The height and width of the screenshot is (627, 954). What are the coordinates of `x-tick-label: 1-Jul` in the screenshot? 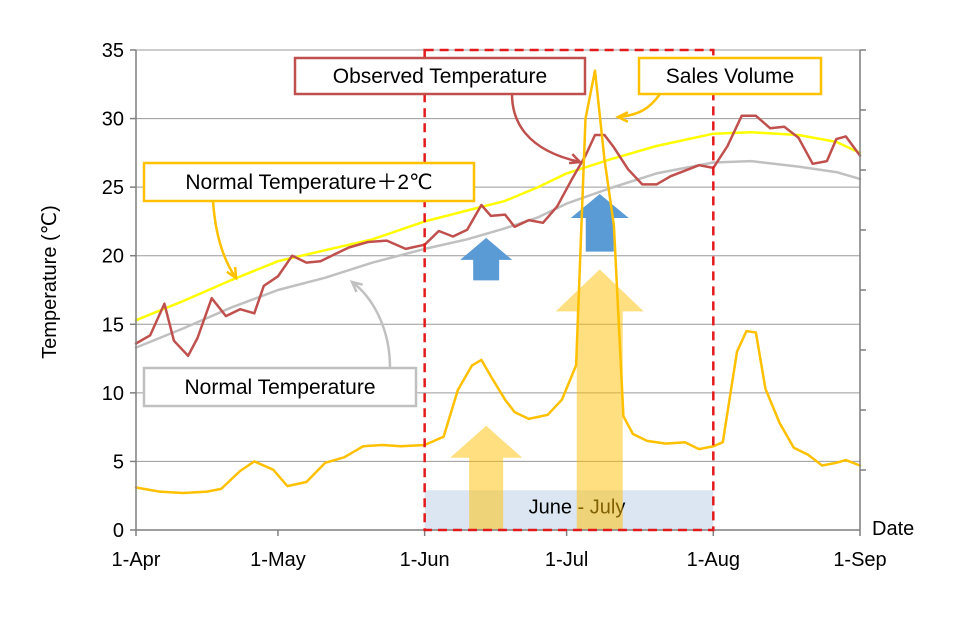 It's located at (566, 560).